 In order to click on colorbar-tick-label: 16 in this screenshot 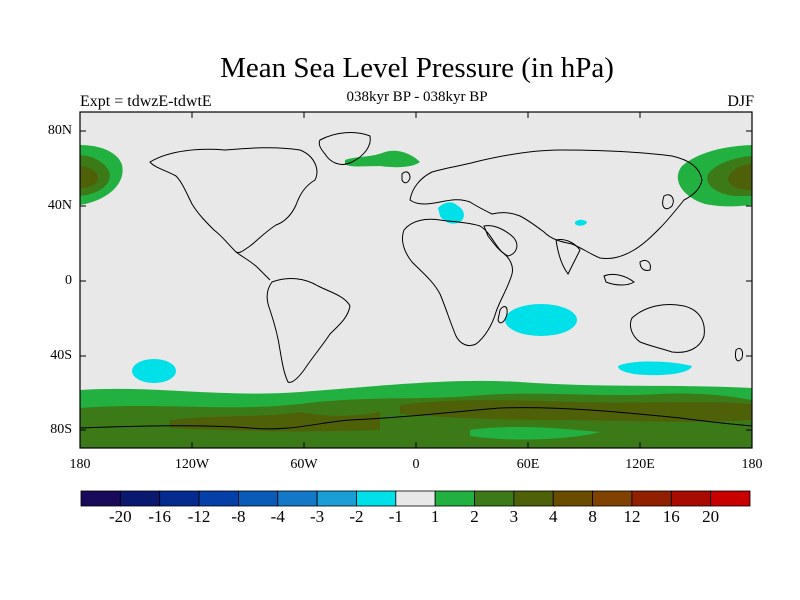, I will do `click(671, 516)`.